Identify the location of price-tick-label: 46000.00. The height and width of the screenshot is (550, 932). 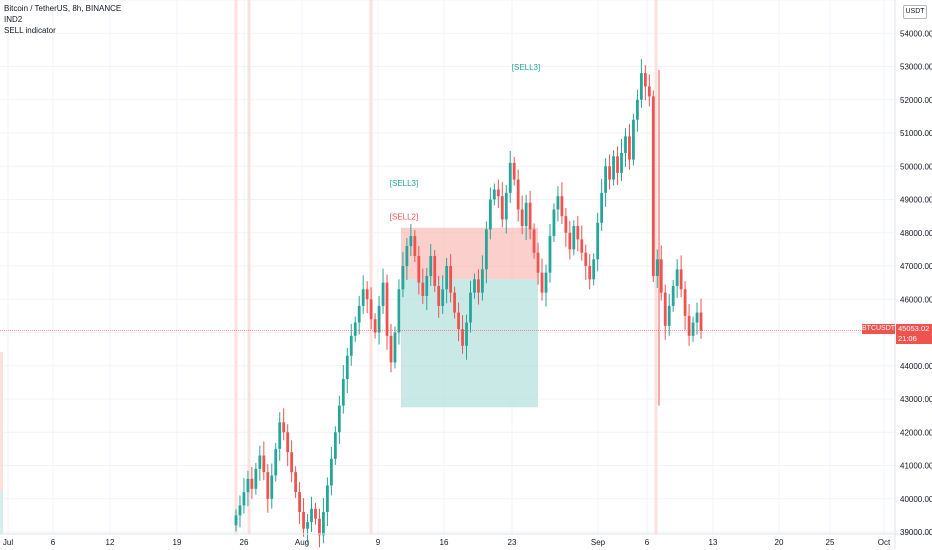
(916, 299).